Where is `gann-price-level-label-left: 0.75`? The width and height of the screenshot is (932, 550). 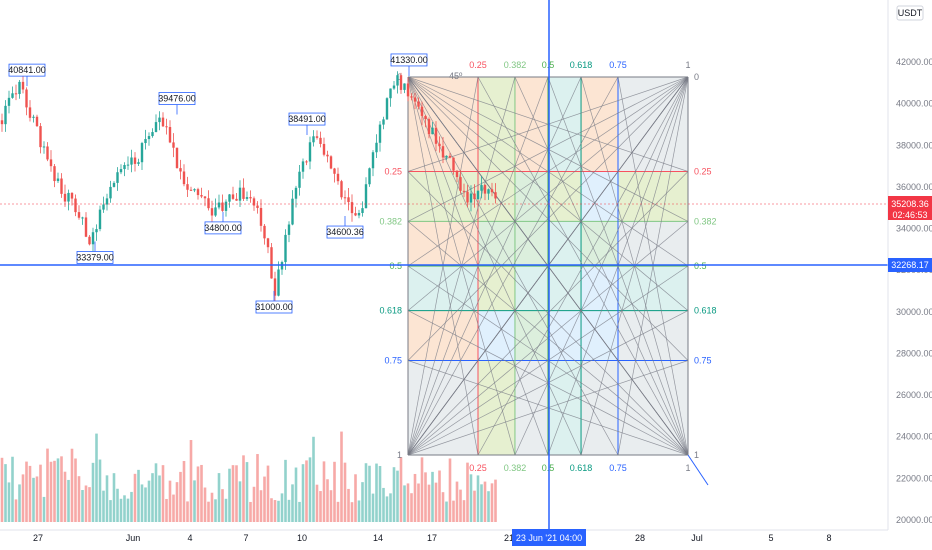
gann-price-level-label-left: 0.75 is located at coordinates (393, 361).